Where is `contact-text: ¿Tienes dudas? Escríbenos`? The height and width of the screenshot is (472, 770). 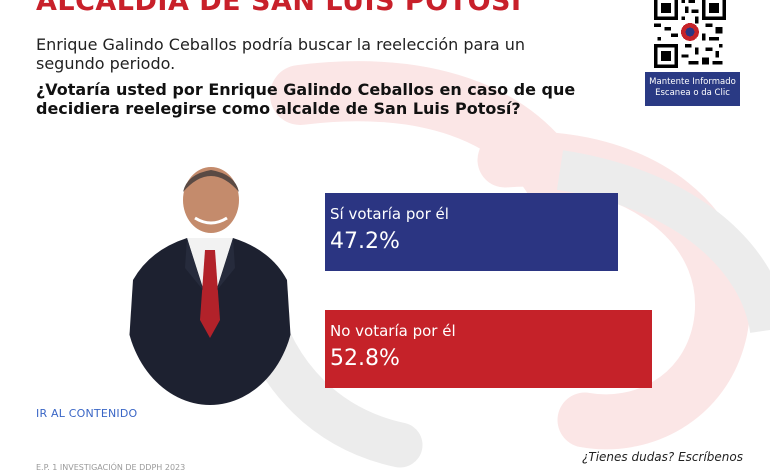 contact-text: ¿Tienes dudas? Escríbenos is located at coordinates (662, 457).